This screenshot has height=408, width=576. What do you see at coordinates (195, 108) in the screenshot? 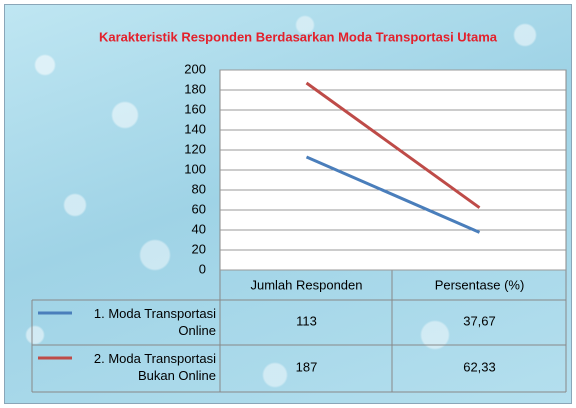
I see `y-tick-label: 160` at bounding box center [195, 108].